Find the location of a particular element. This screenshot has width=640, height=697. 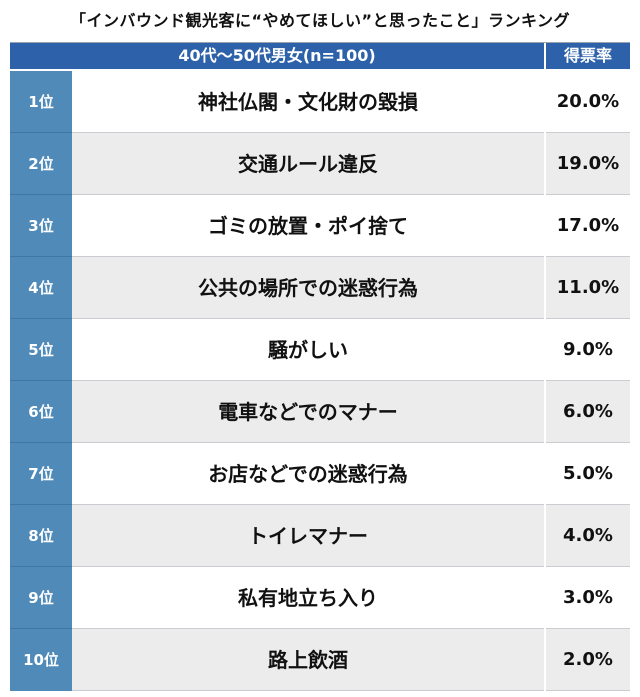

table-row: 10位 路上飲酒 2.0% is located at coordinates (320, 660).